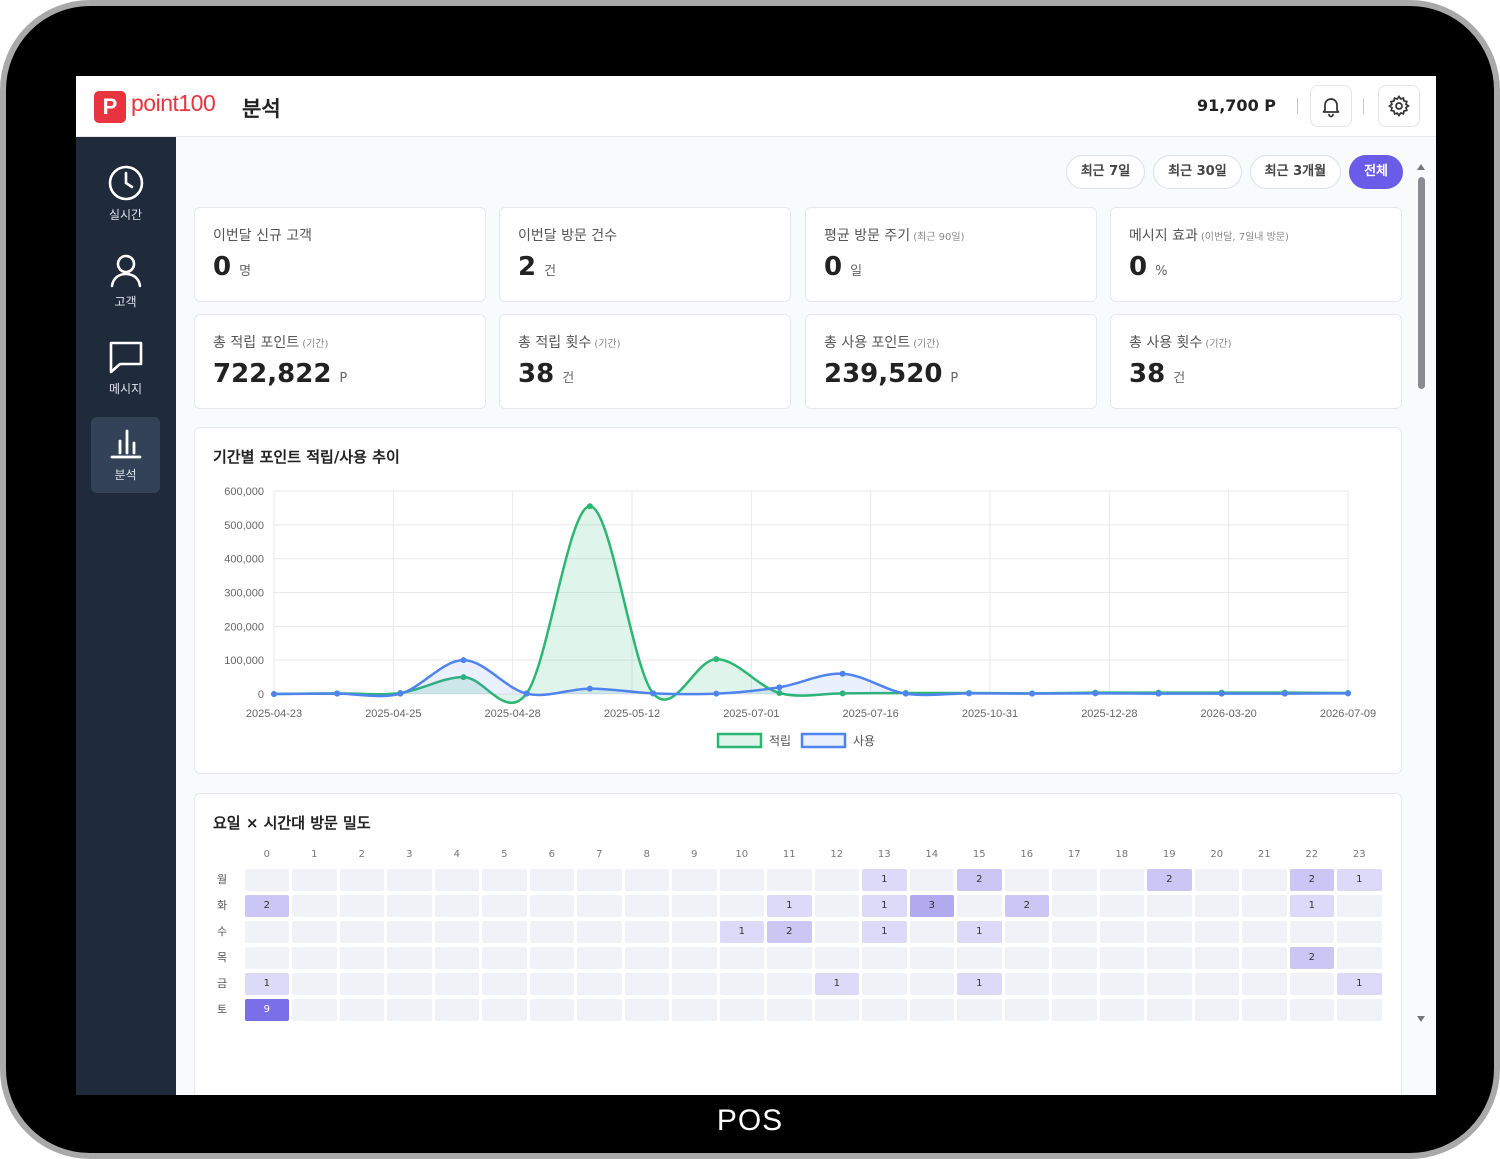 The width and height of the screenshot is (1500, 1159). Describe the element at coordinates (1421, 167) in the screenshot. I see `scroll-up-icon` at that location.